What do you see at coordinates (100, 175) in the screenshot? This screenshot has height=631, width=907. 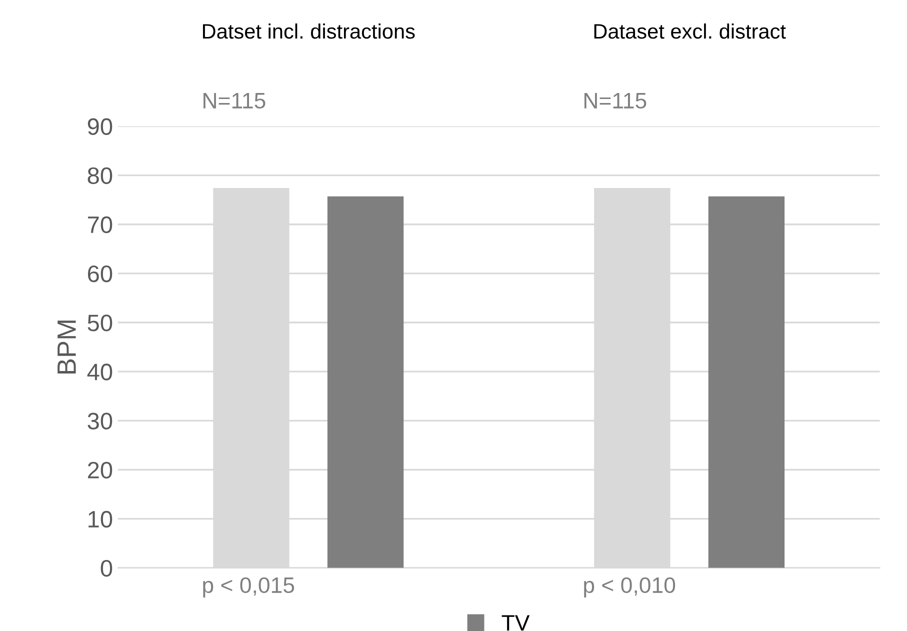 I see `y-tick-label: 80` at bounding box center [100, 175].